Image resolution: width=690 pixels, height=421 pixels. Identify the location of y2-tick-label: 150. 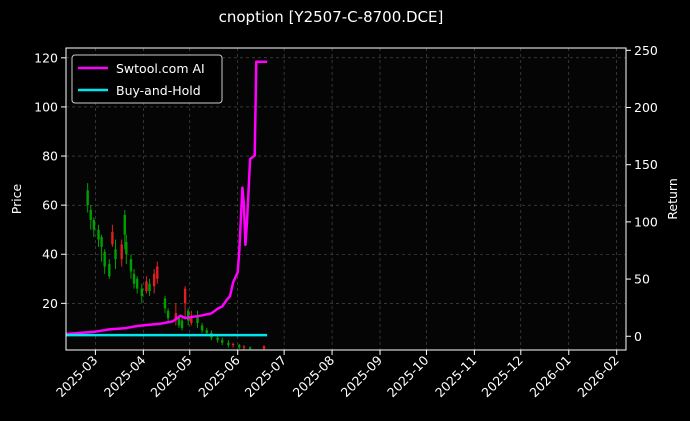
(646, 164).